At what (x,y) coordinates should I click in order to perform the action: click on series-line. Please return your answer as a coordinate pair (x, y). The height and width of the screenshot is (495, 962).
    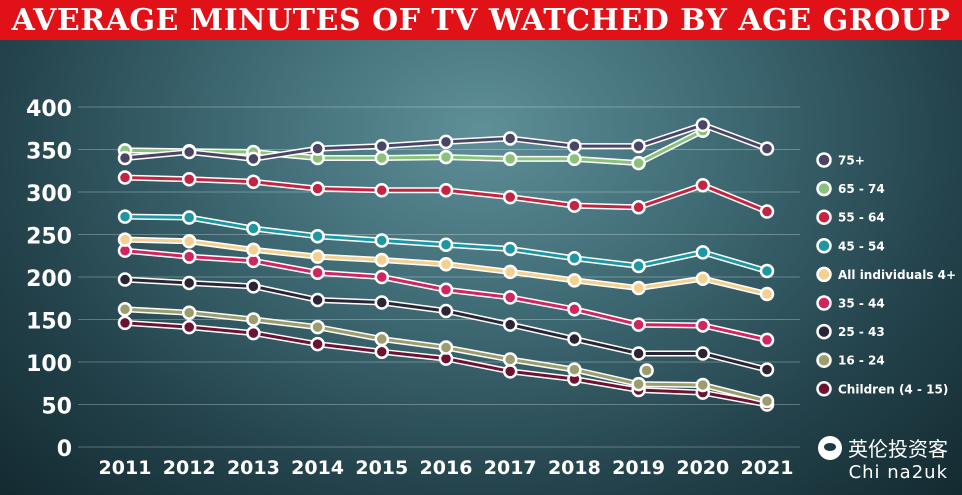
    Looking at the image, I should click on (414, 147).